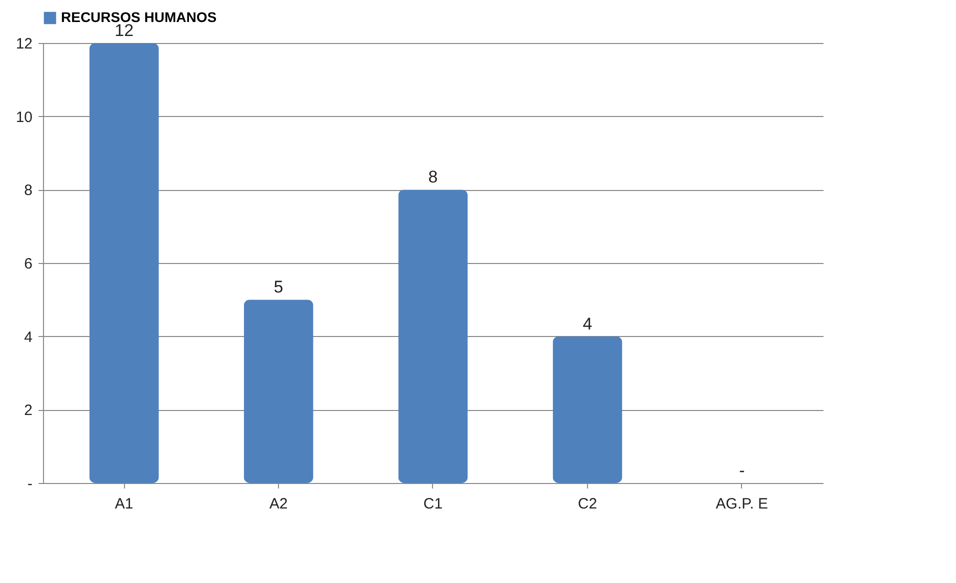 The width and height of the screenshot is (956, 583). Describe the element at coordinates (433, 177) in the screenshot. I see `data-label: 8` at that location.